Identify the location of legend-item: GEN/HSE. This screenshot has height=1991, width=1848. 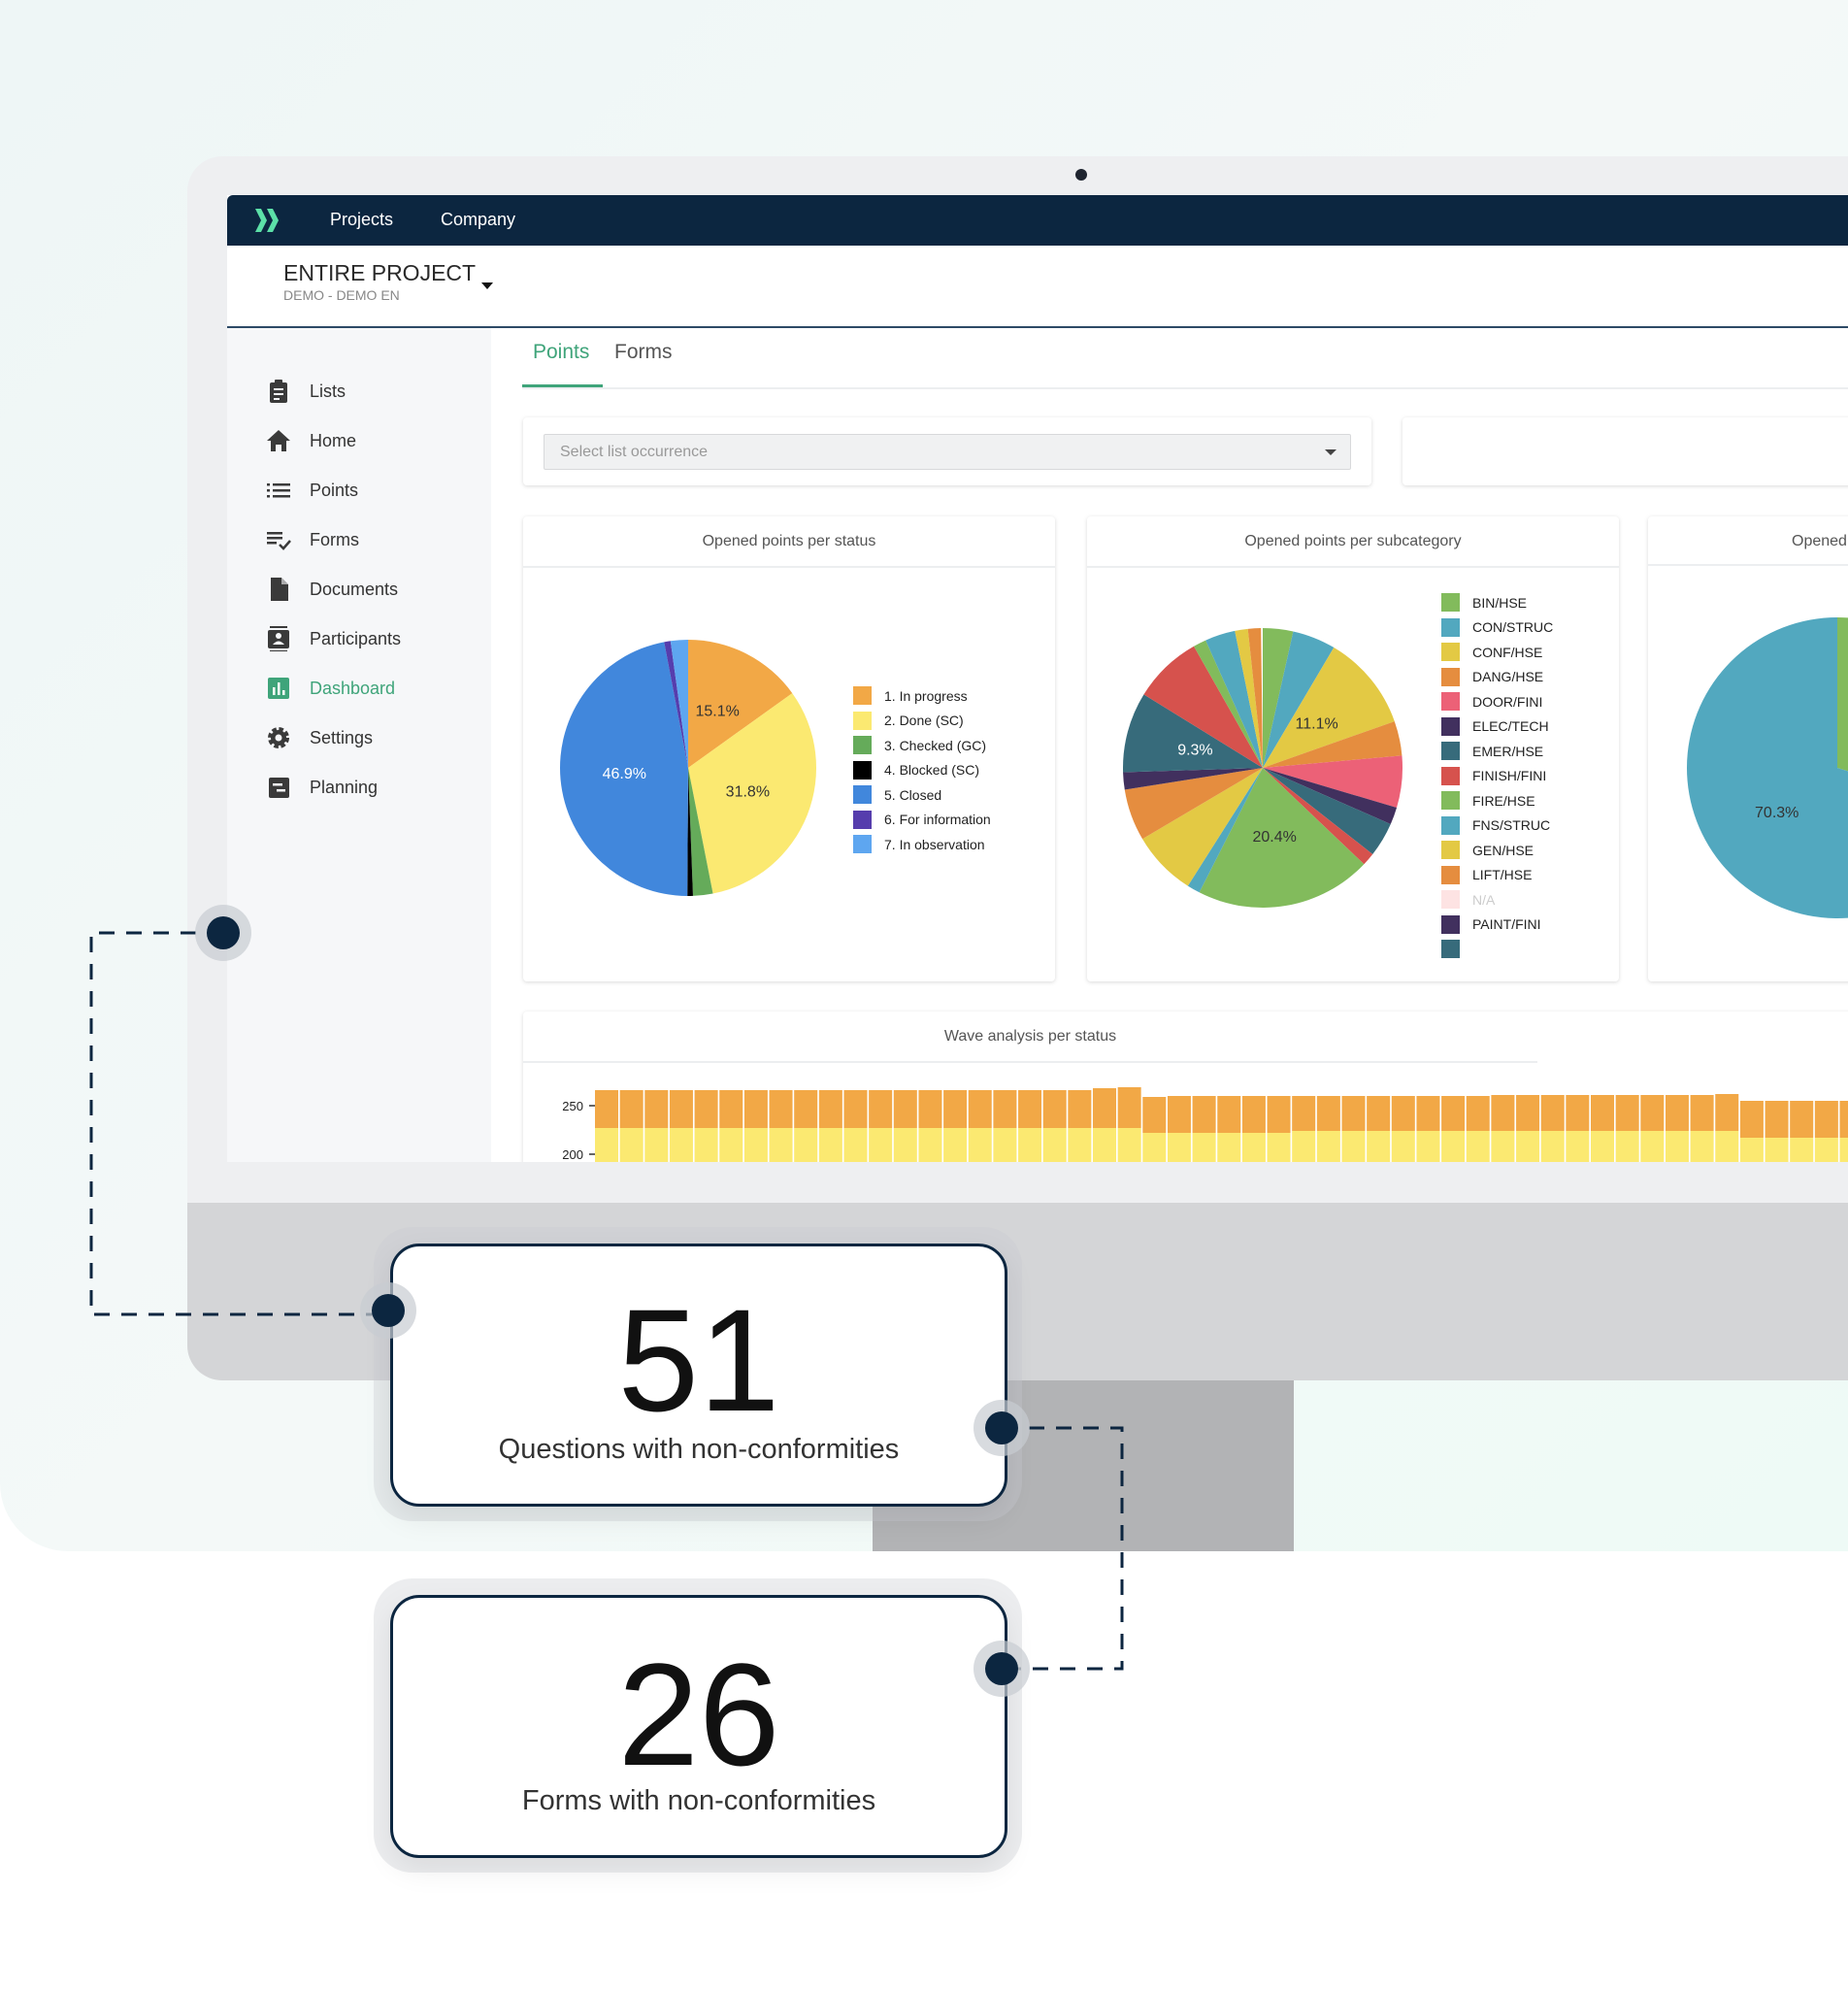
(1497, 850).